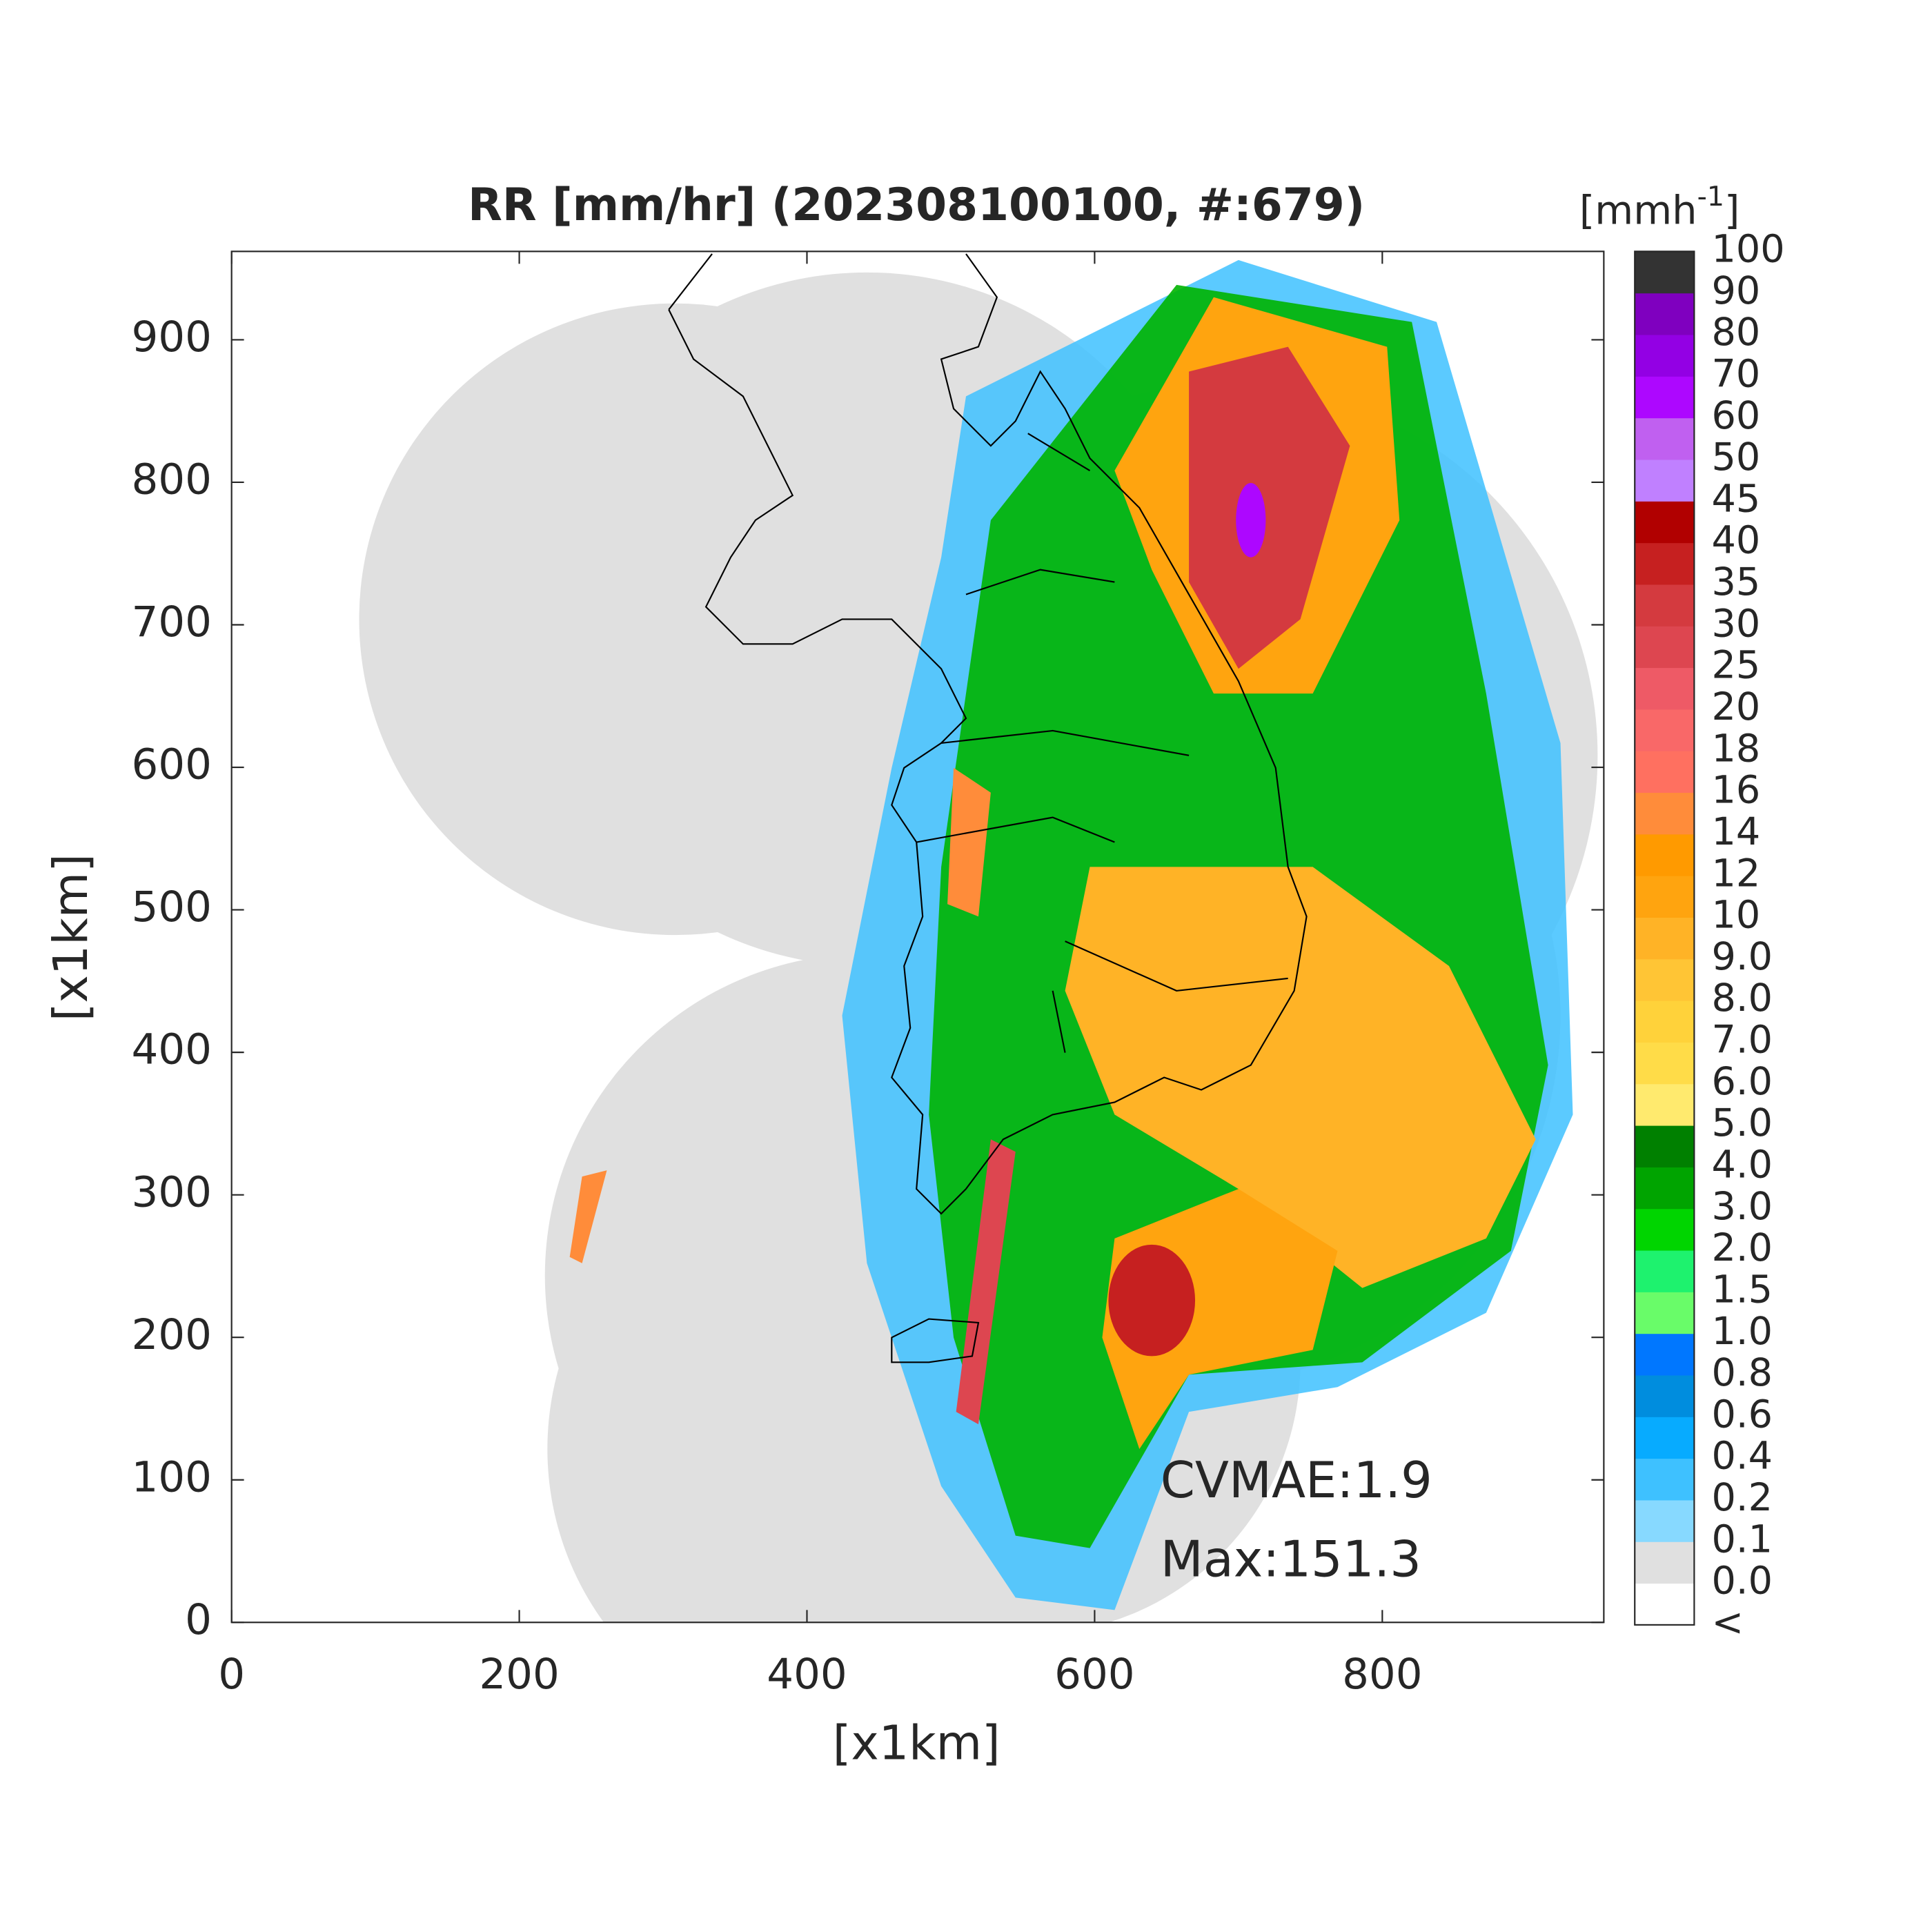  Describe the element at coordinates (171, 764) in the screenshot. I see `y-tick-label: 600` at that location.